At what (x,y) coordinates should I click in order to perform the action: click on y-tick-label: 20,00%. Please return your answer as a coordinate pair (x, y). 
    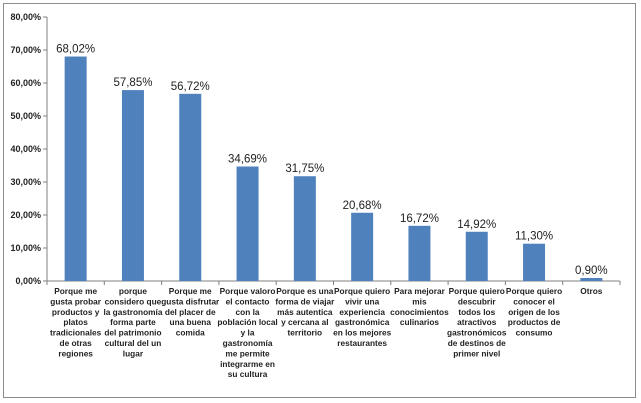
    Looking at the image, I should click on (25, 215).